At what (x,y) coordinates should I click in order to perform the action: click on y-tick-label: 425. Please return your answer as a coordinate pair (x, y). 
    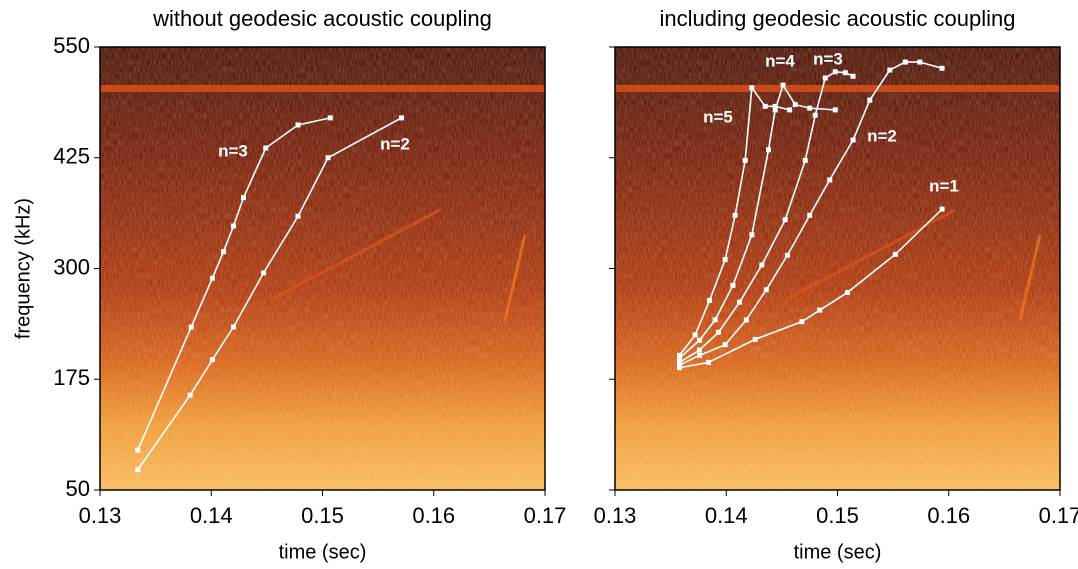
    Looking at the image, I should click on (71, 156).